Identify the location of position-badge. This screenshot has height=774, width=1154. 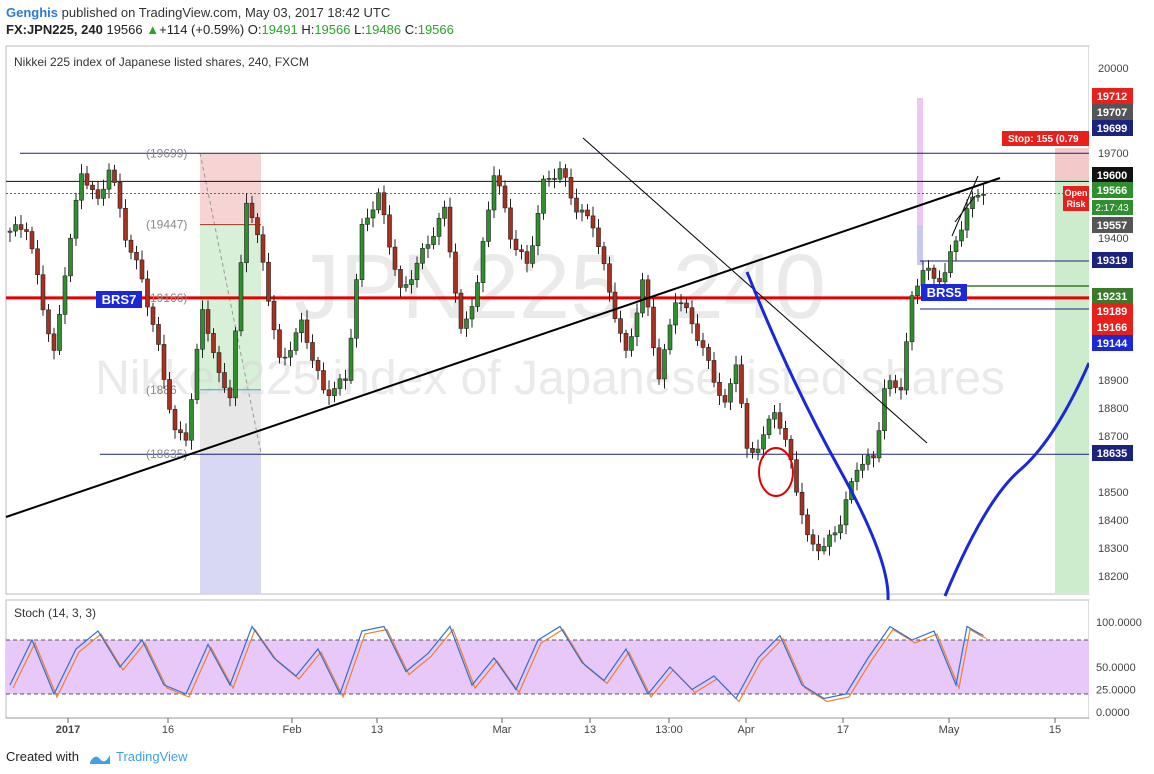
(1076, 198).